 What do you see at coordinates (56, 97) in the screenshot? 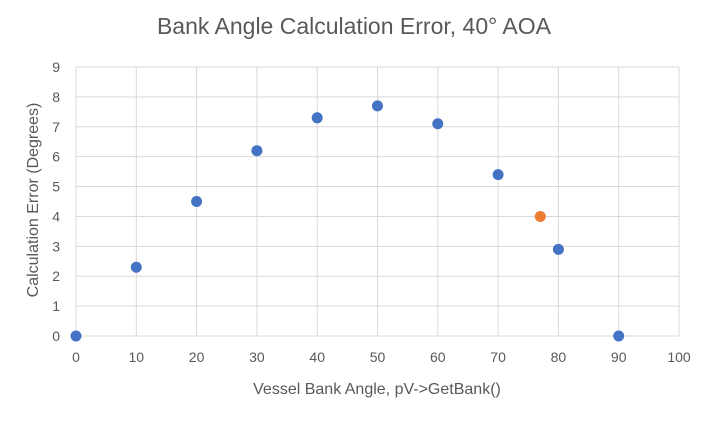
I see `y-tick-label: 8` at bounding box center [56, 97].